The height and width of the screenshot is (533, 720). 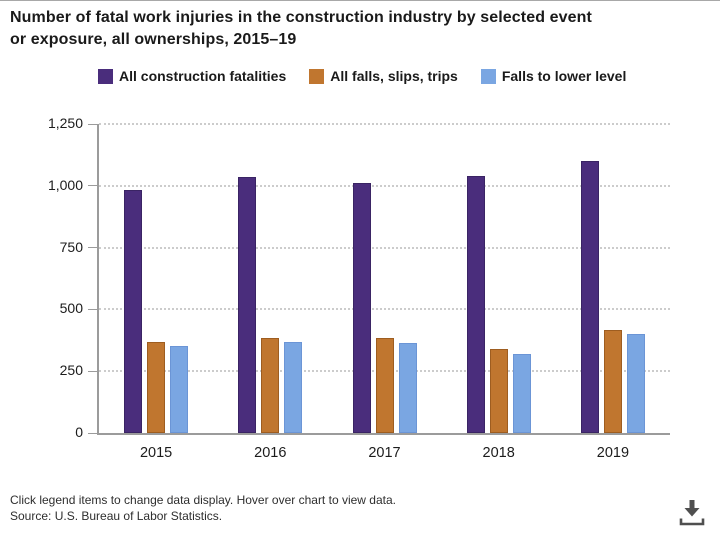 I want to click on x-axis-label-2017: 2017, so click(x=384, y=453).